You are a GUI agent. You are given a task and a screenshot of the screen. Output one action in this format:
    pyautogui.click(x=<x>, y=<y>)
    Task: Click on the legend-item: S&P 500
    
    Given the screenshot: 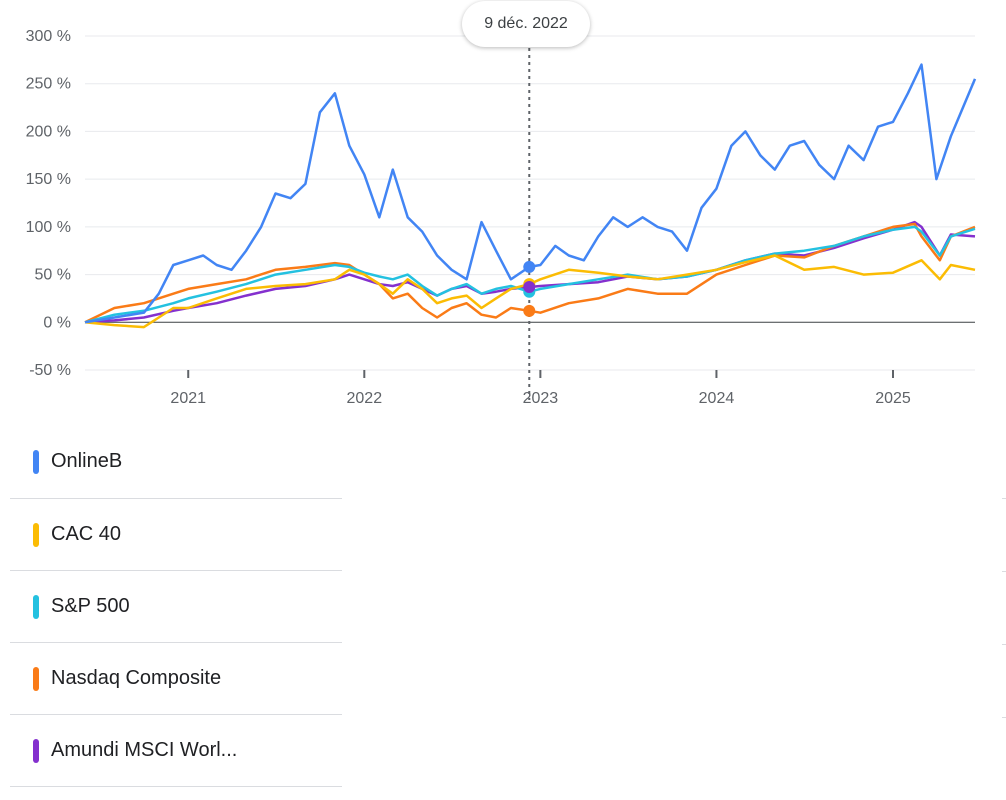 What is the action you would take?
    pyautogui.click(x=176, y=607)
    